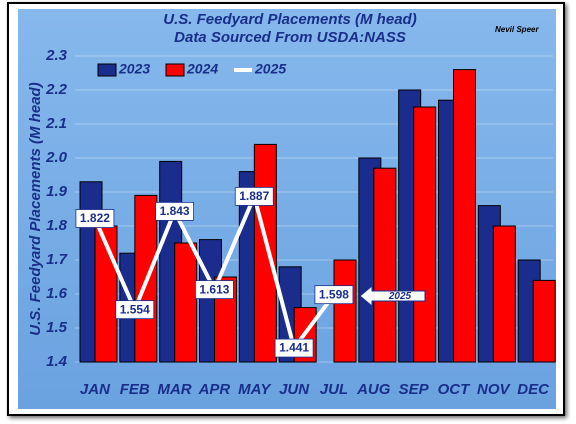 The width and height of the screenshot is (576, 424). Describe the element at coordinates (290, 37) in the screenshot. I see `chart-subtitle: Data Sourced From USDA:NASS` at that location.